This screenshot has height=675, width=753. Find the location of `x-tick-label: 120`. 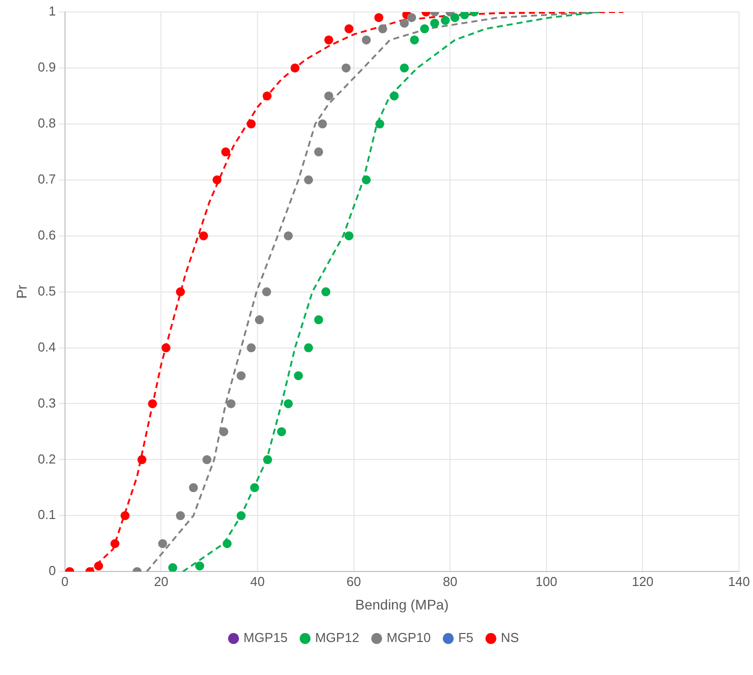

x-tick-label: 120 is located at coordinates (643, 581).